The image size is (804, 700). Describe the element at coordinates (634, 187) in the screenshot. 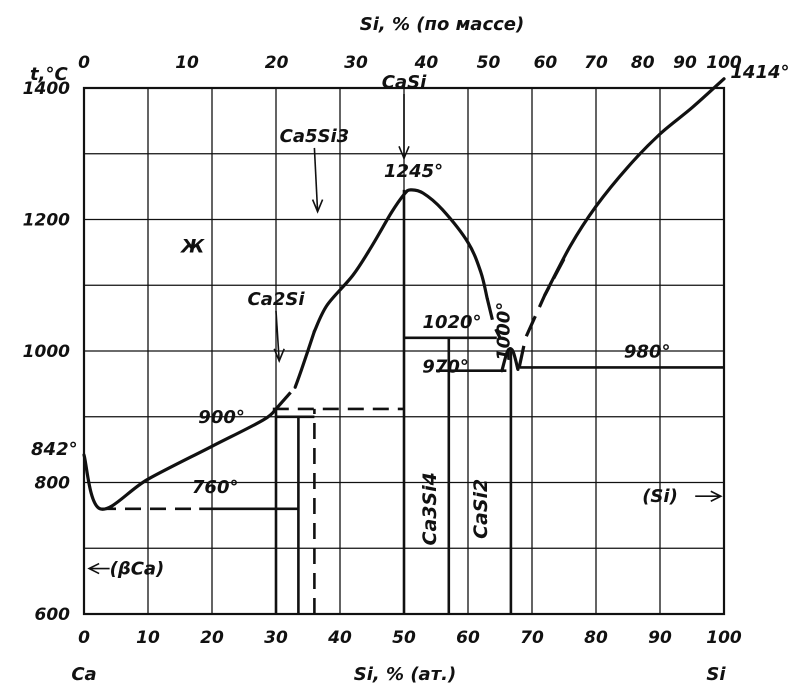

I see `liquidus-si-side` at that location.